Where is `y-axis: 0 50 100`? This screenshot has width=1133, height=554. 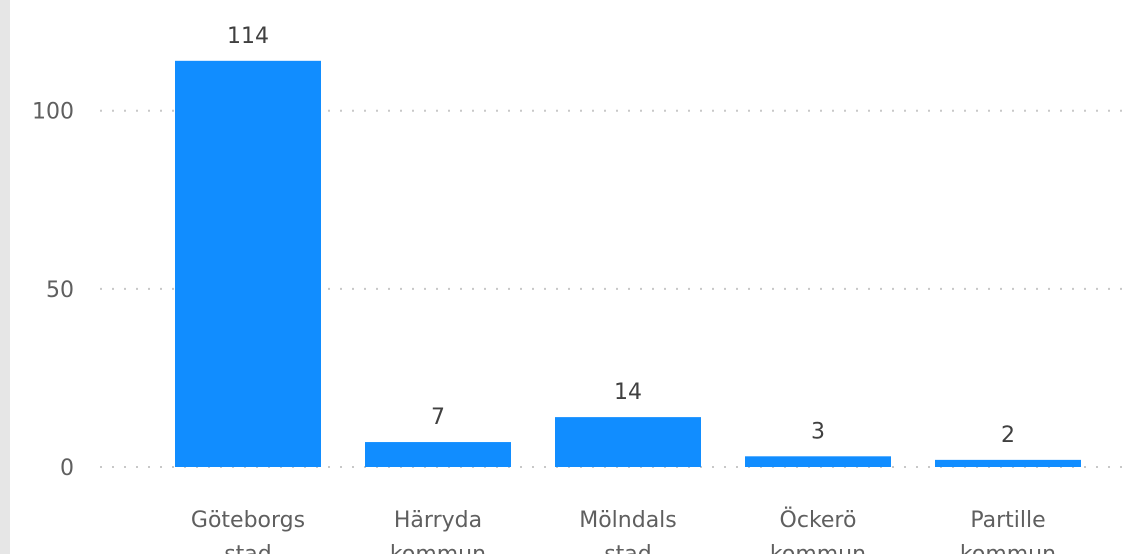
y-axis: 0 50 100 is located at coordinates (53, 290).